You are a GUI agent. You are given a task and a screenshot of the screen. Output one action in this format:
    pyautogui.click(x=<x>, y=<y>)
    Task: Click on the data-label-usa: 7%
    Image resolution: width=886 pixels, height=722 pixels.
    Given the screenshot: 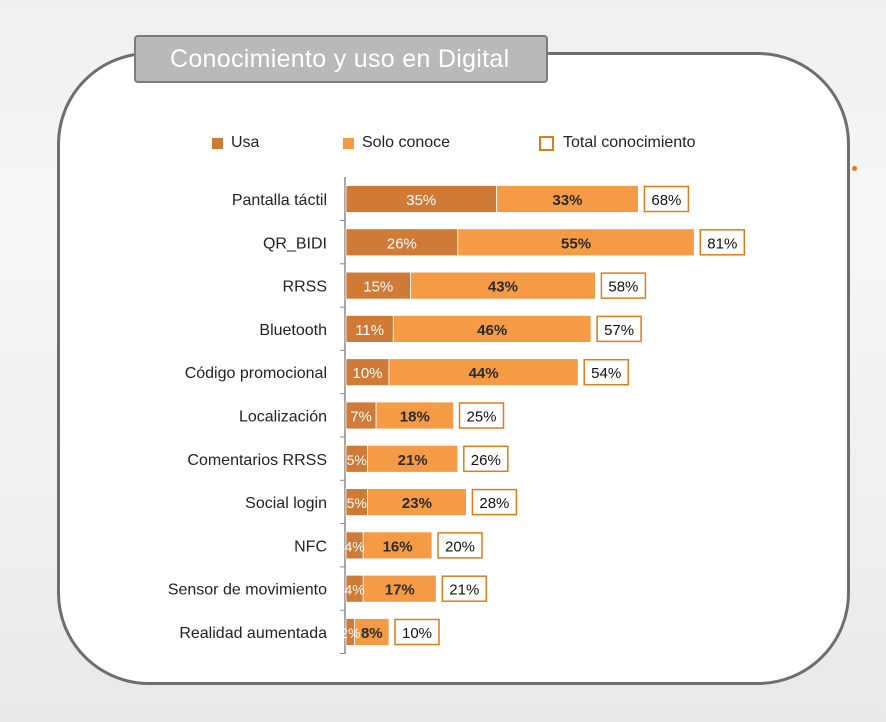 What is the action you would take?
    pyautogui.click(x=361, y=417)
    